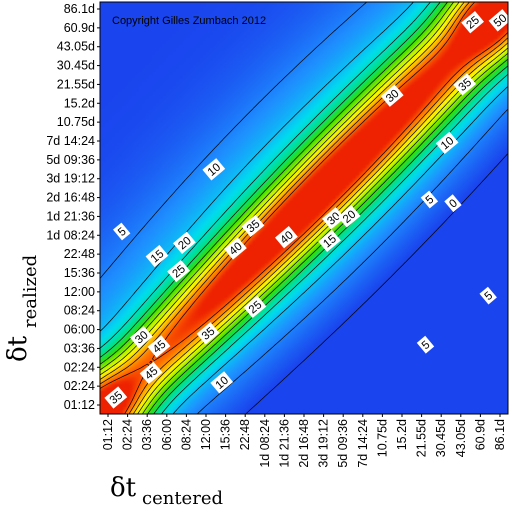 This screenshot has width=512, height=512. Describe the element at coordinates (402, 434) in the screenshot. I see `x-tick-label: 15.2d` at that location.